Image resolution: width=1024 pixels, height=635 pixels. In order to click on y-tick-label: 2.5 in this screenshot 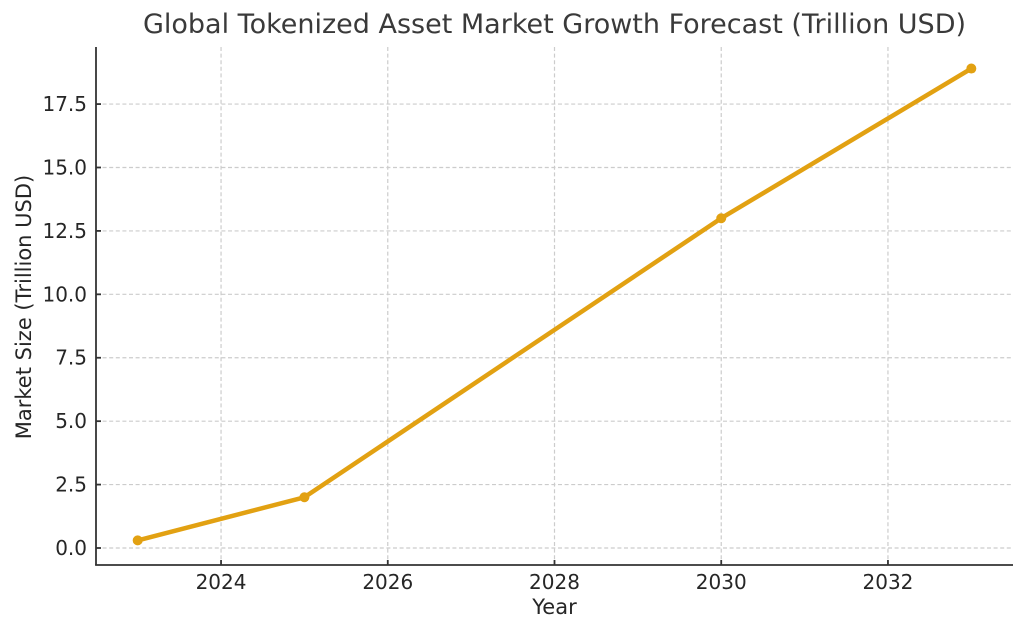, I will do `click(71, 485)`.